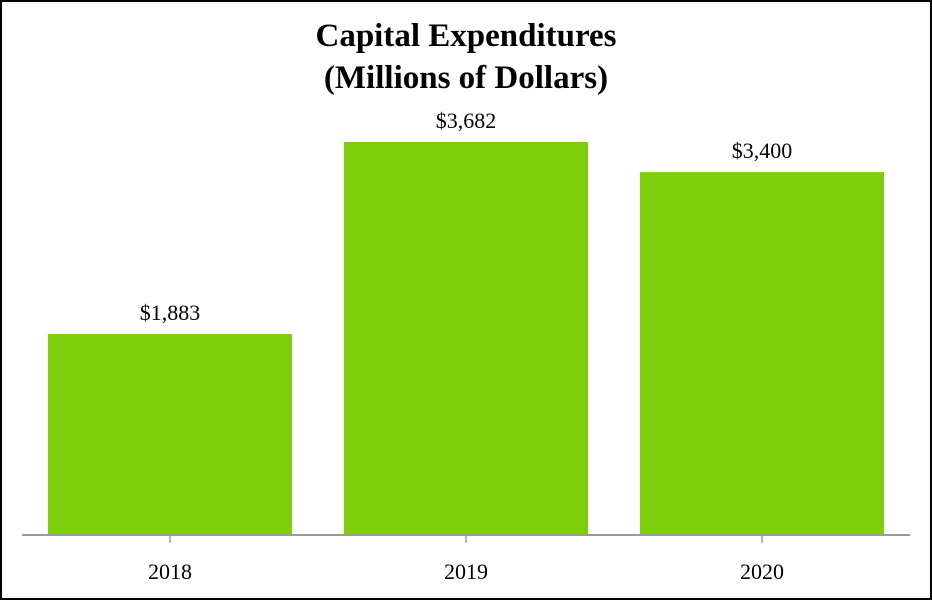 The width and height of the screenshot is (932, 600). Describe the element at coordinates (170, 434) in the screenshot. I see `bar-2018` at that location.